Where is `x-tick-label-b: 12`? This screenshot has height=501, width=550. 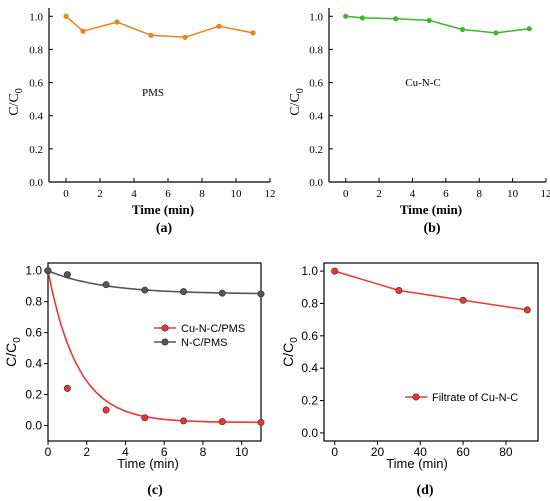 x-tick-label-b: 12 is located at coordinates (545, 194).